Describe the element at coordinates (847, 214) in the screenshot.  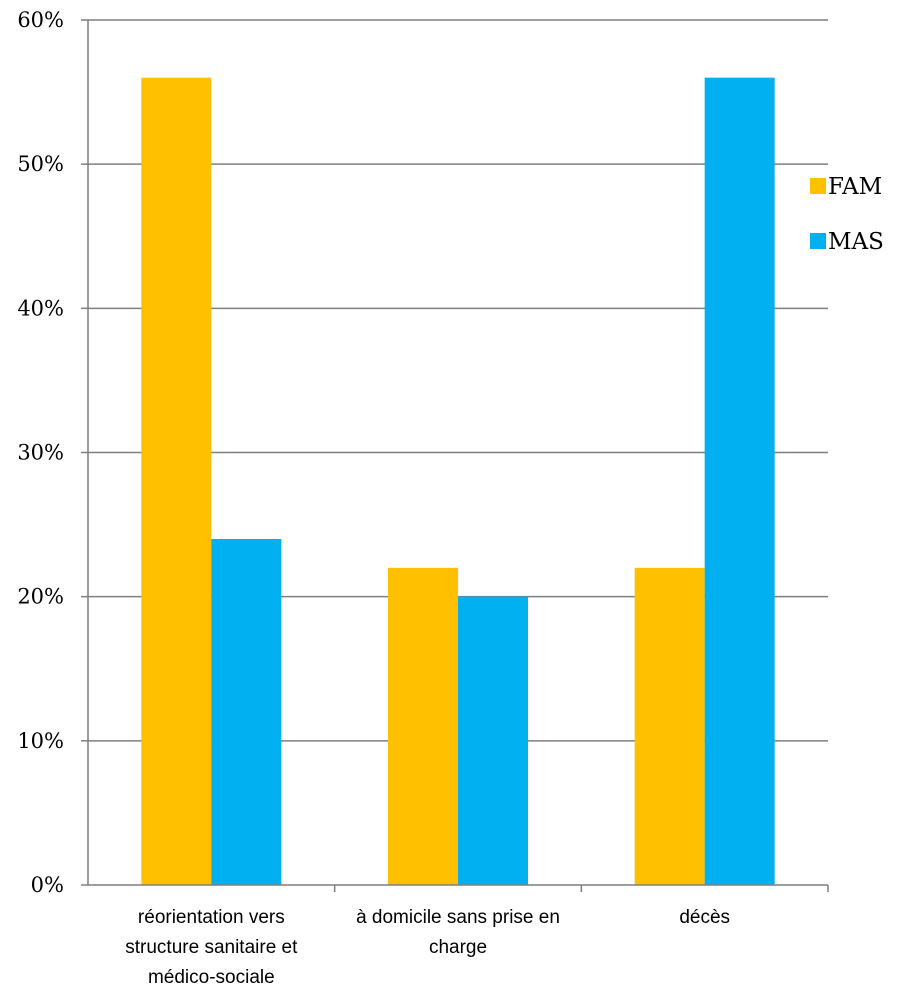
I see `legend: FAM MAS` at that location.